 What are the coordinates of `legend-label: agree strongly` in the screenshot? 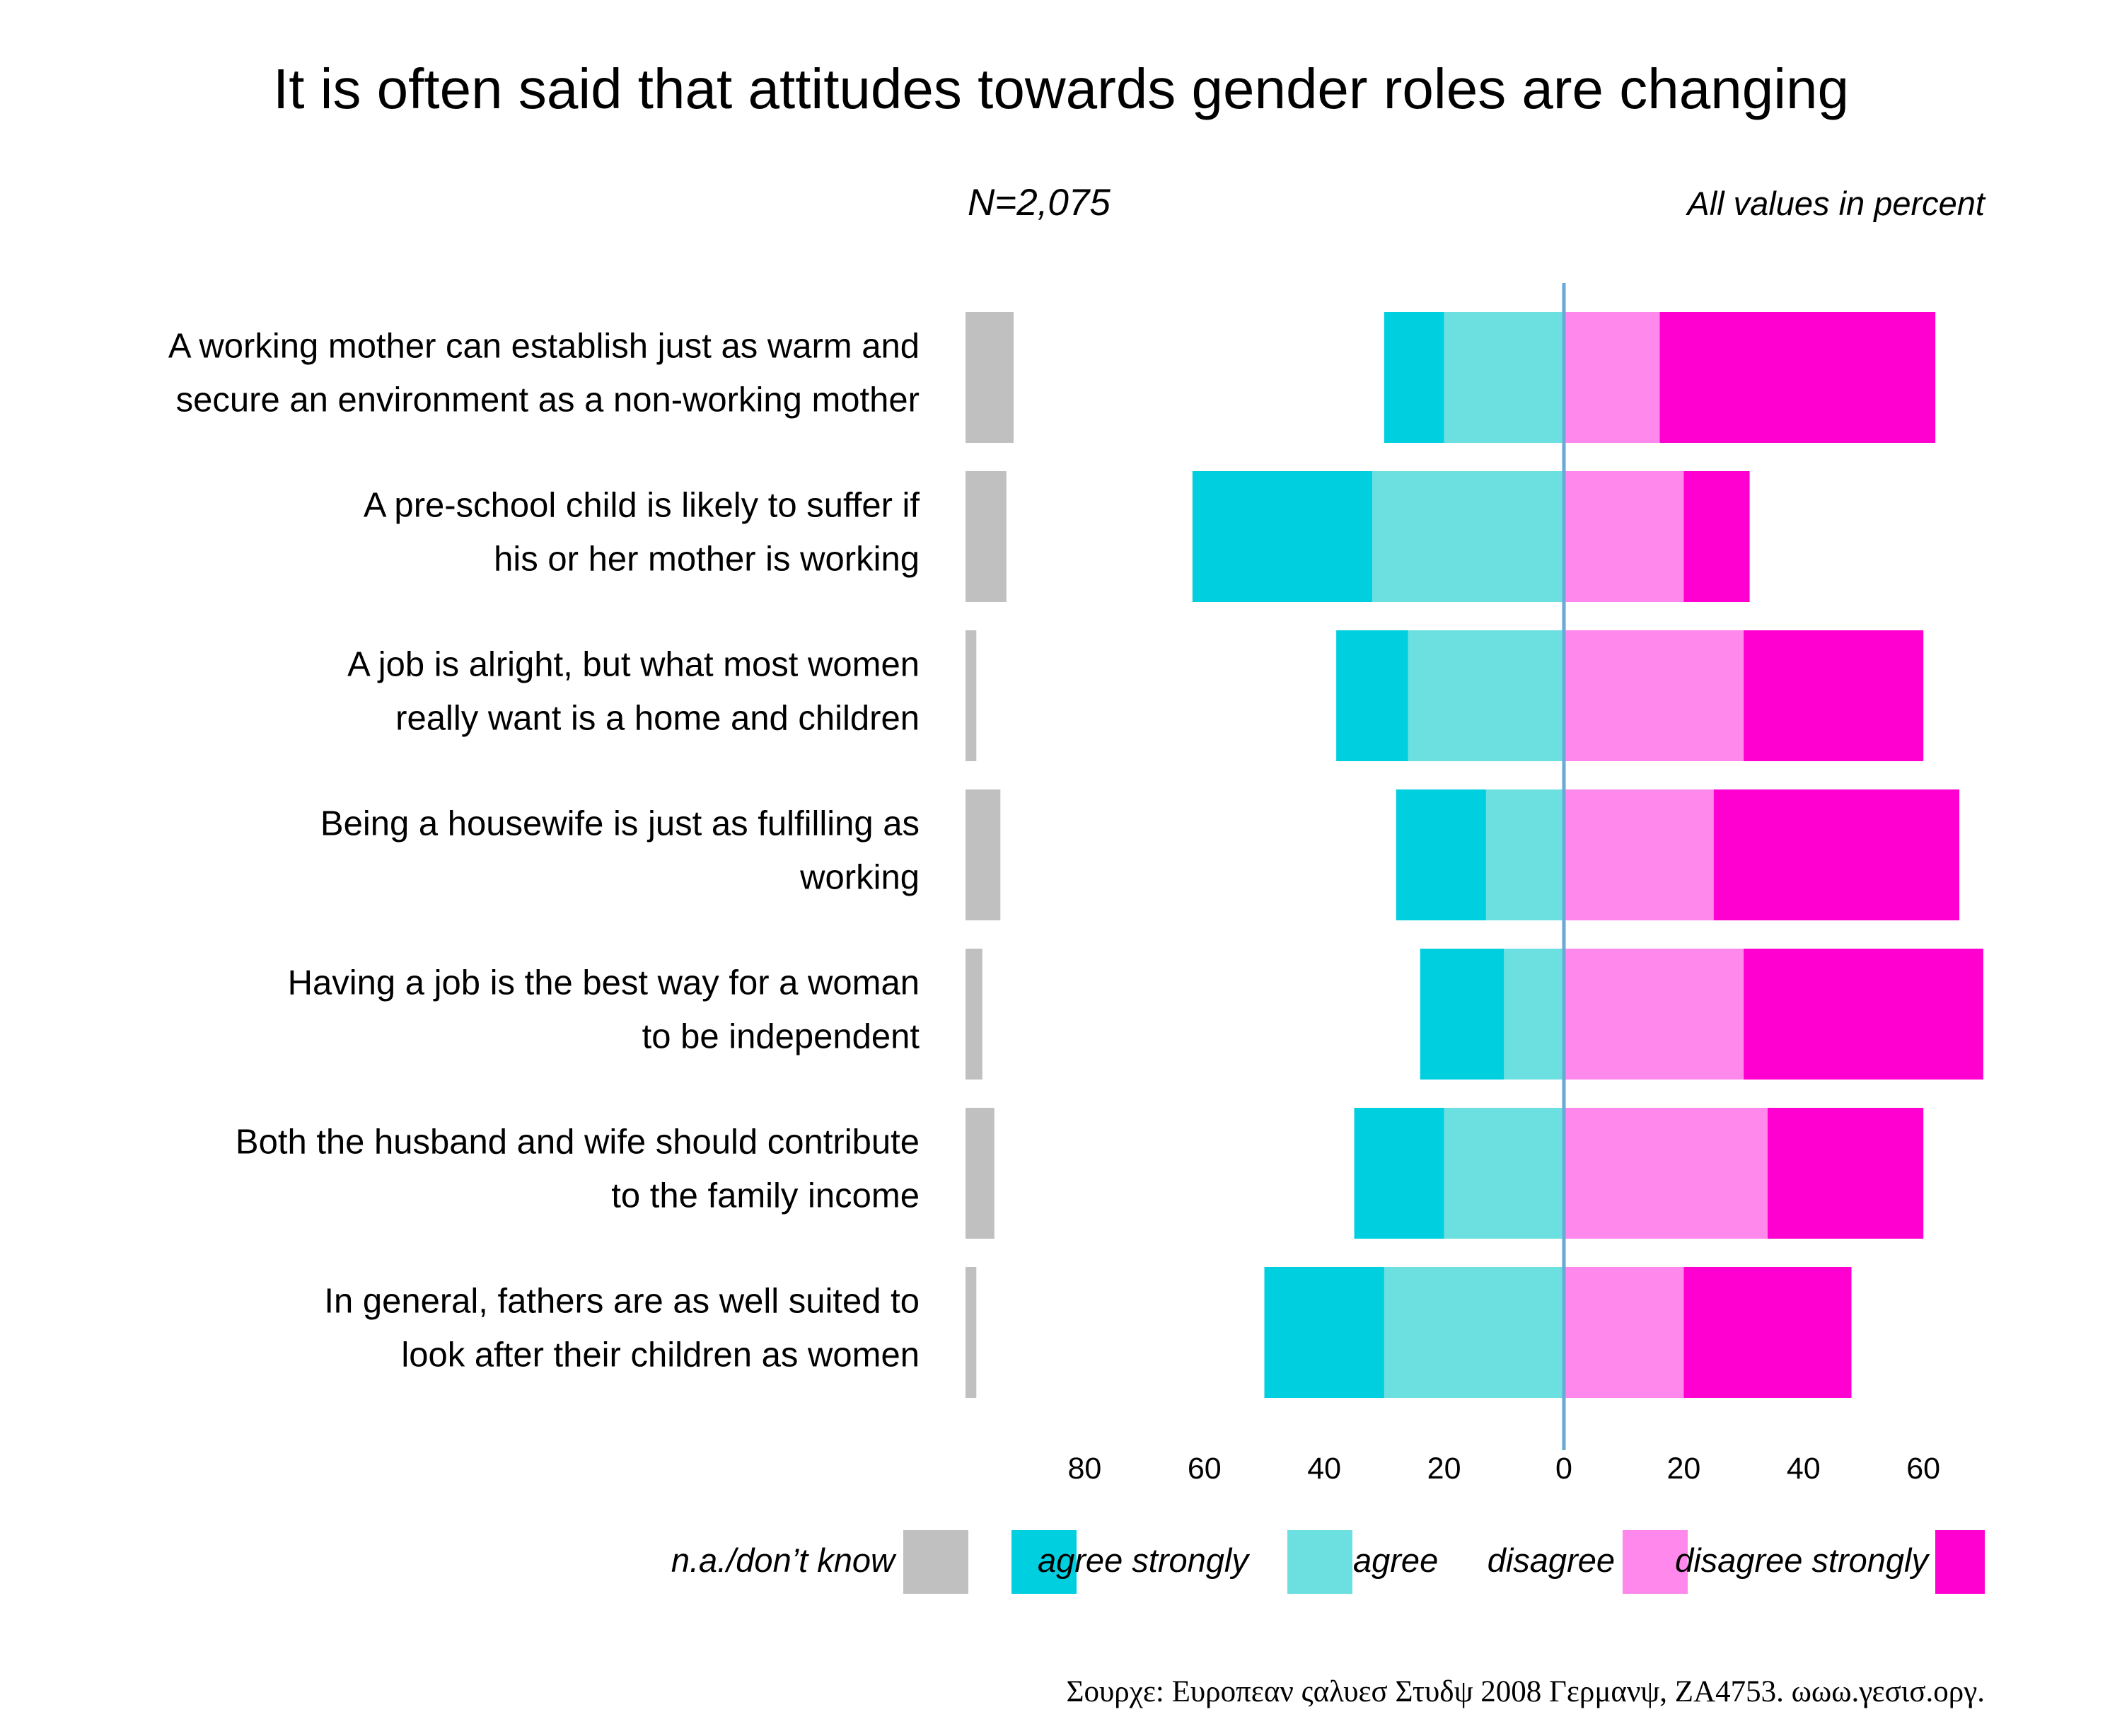 It's located at (1144, 1560).